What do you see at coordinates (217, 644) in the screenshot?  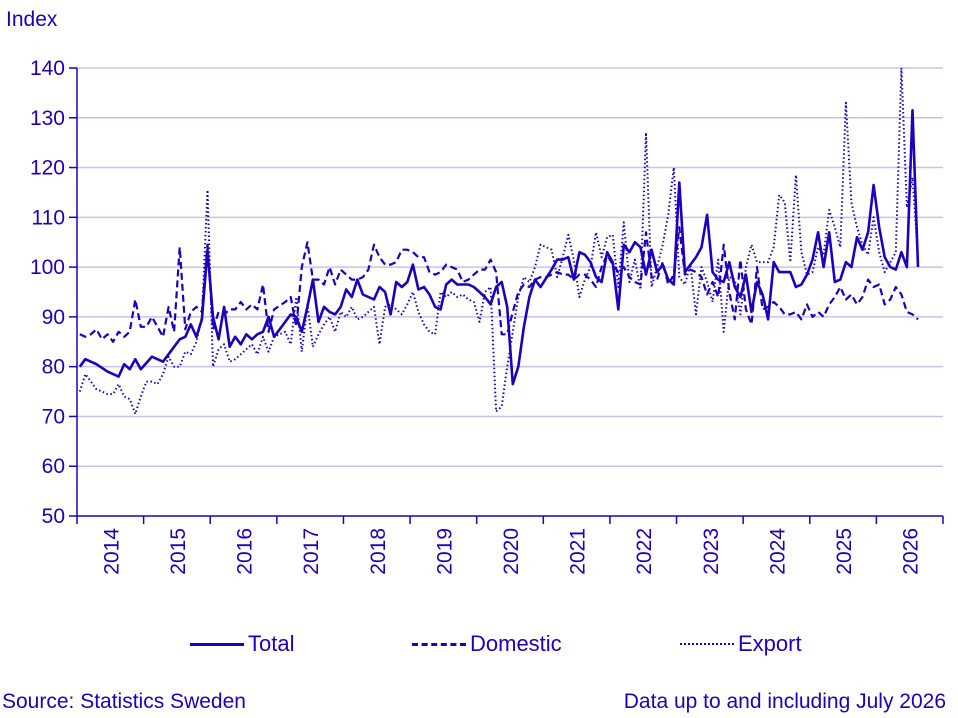 I see `legend-swatch-total` at bounding box center [217, 644].